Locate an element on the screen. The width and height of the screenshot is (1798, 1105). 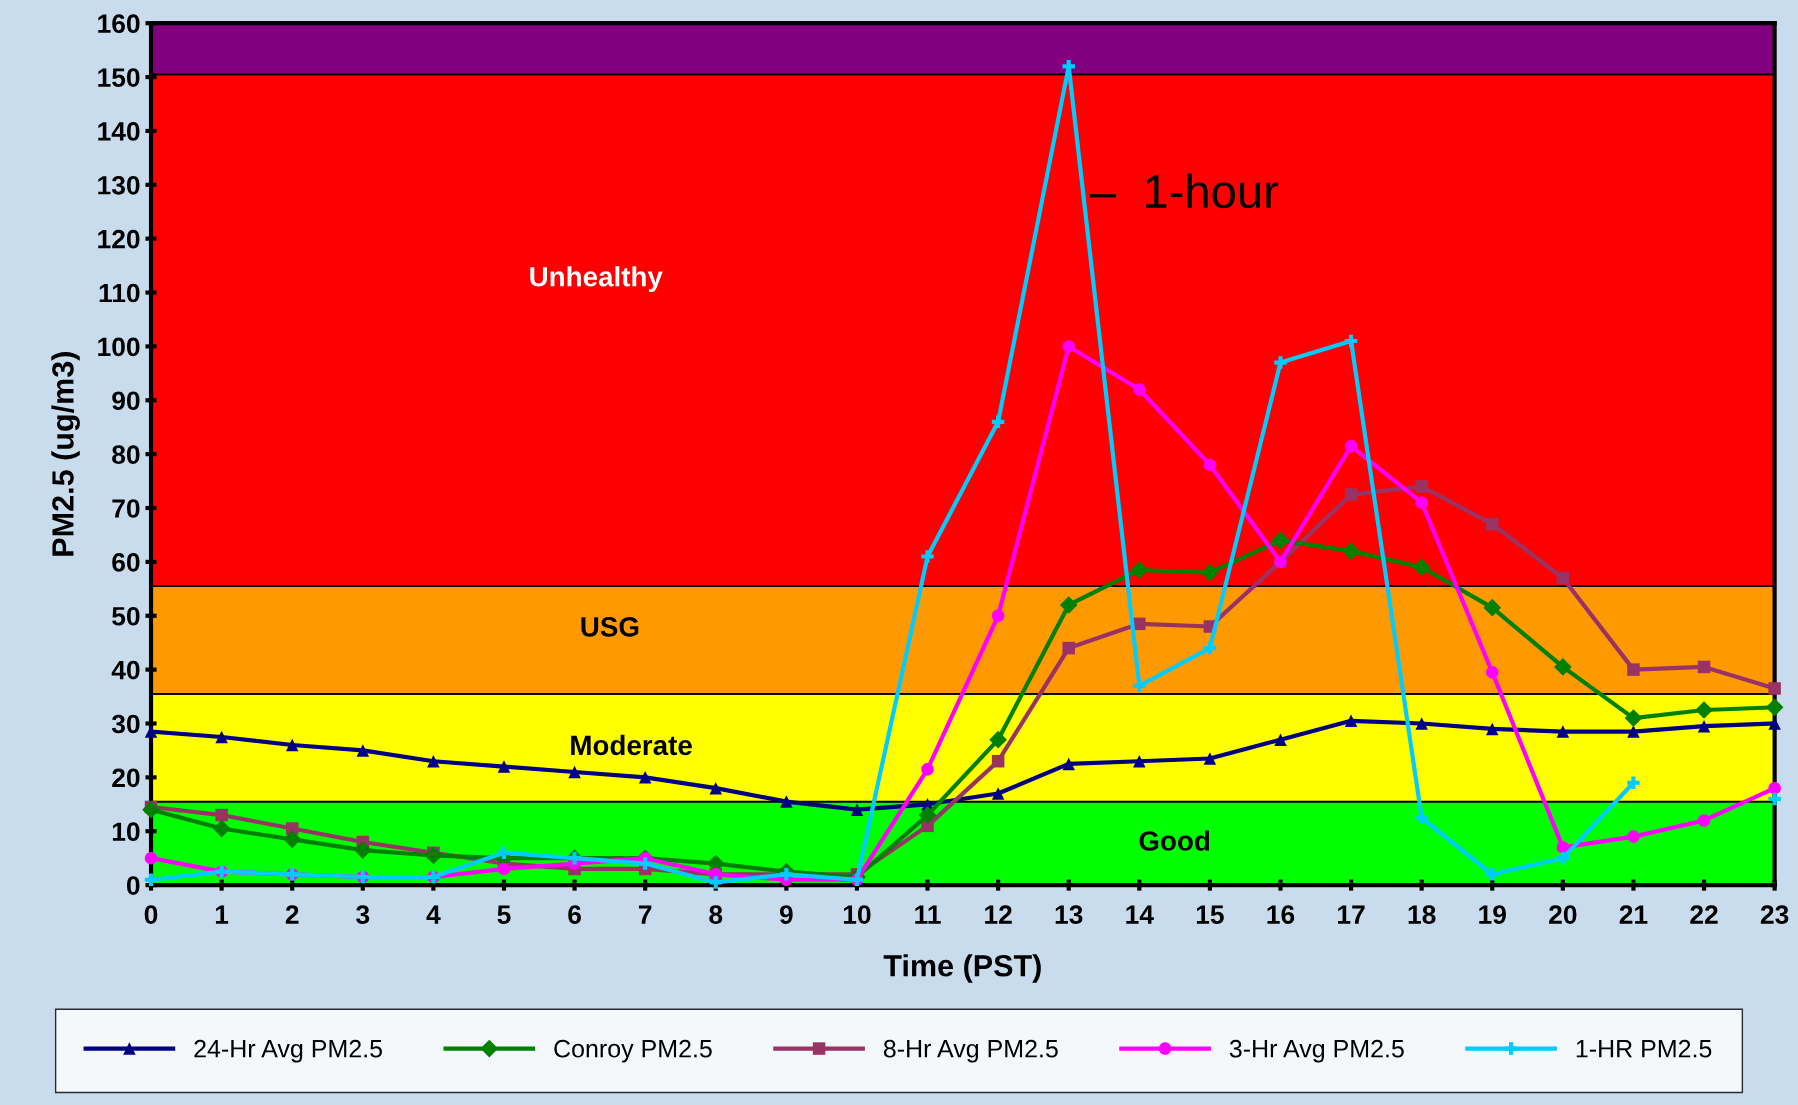
y-tick-label: 150 is located at coordinates (119, 77).